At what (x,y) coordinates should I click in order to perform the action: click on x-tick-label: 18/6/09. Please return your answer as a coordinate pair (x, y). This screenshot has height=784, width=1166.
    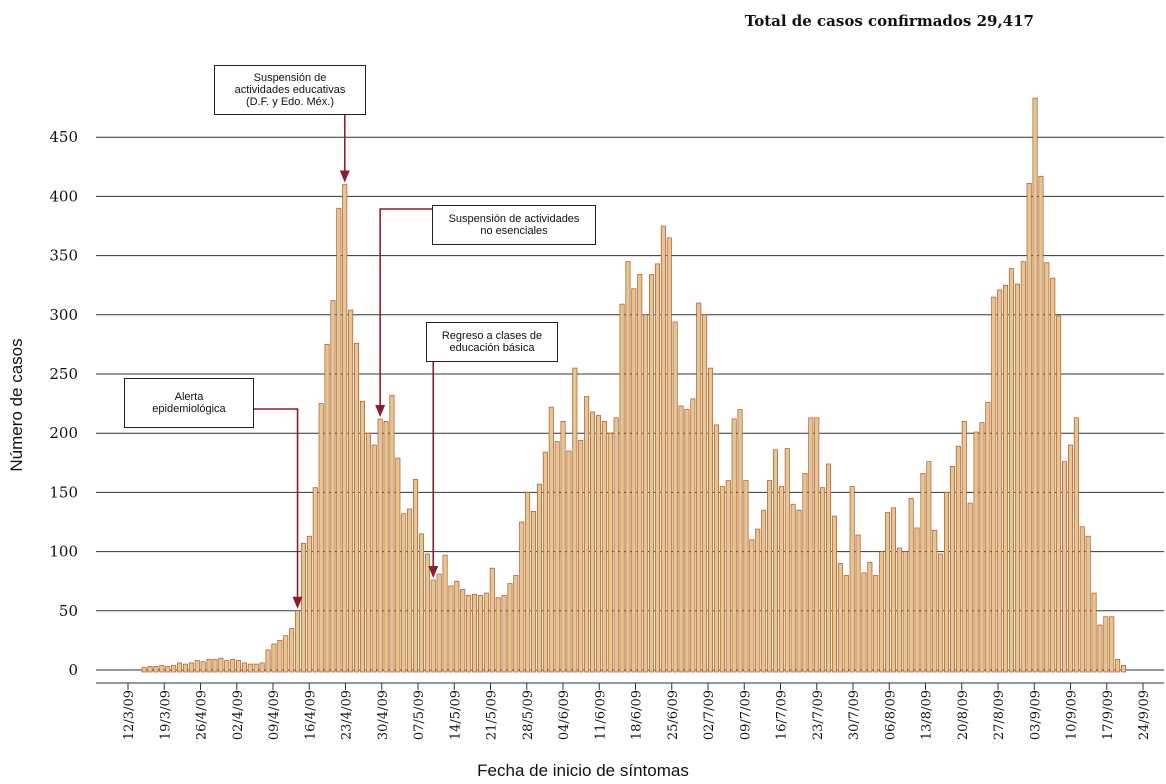
    Looking at the image, I should click on (637, 715).